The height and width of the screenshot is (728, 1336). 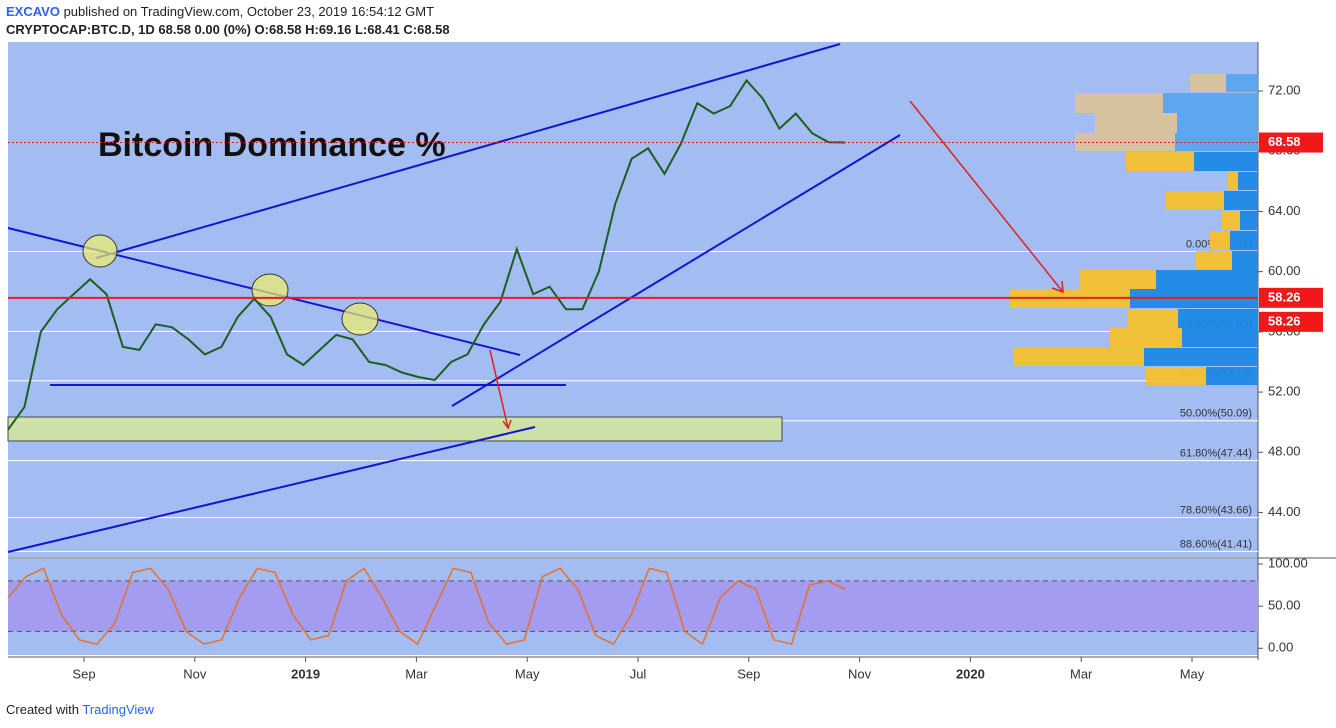 I want to click on footer-brand: TradingView, so click(x=118, y=709).